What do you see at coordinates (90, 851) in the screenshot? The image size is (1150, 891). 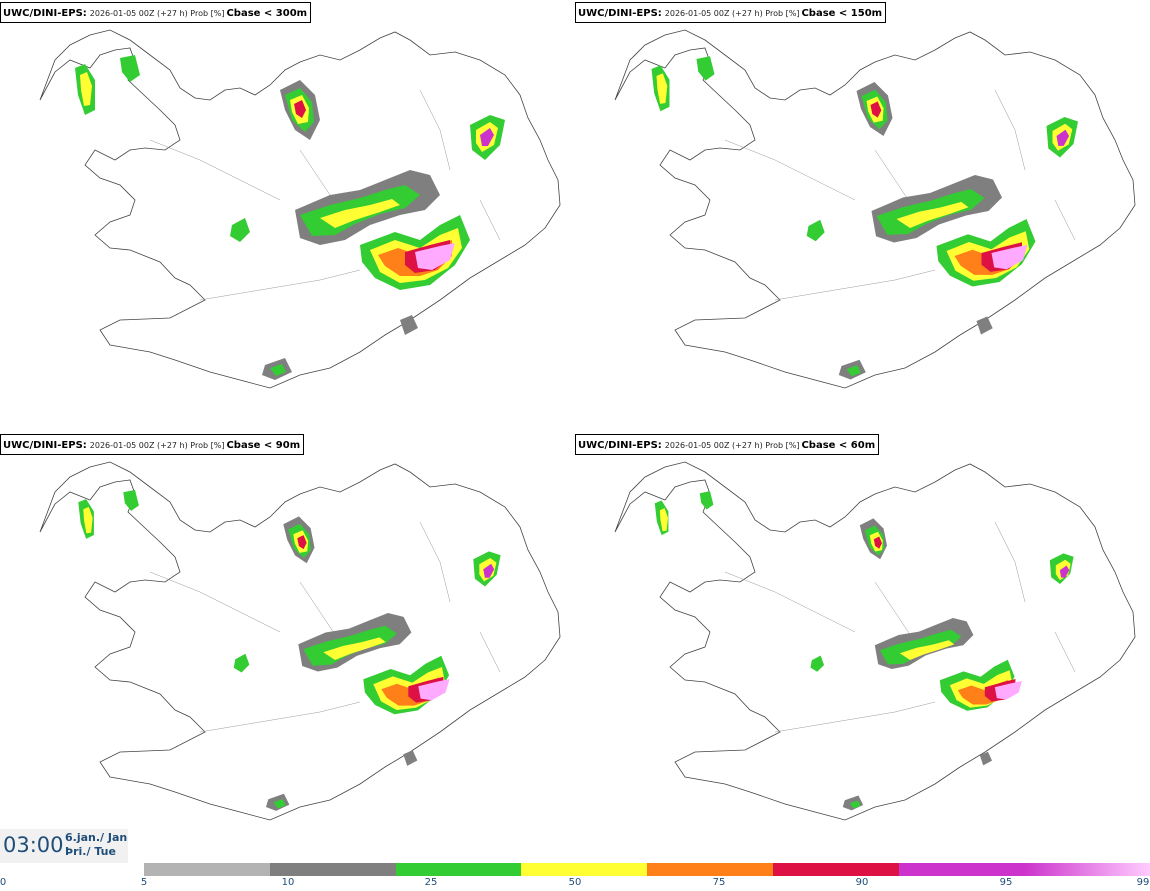 I see `valid-date-line2: Þri./ Tue` at bounding box center [90, 851].